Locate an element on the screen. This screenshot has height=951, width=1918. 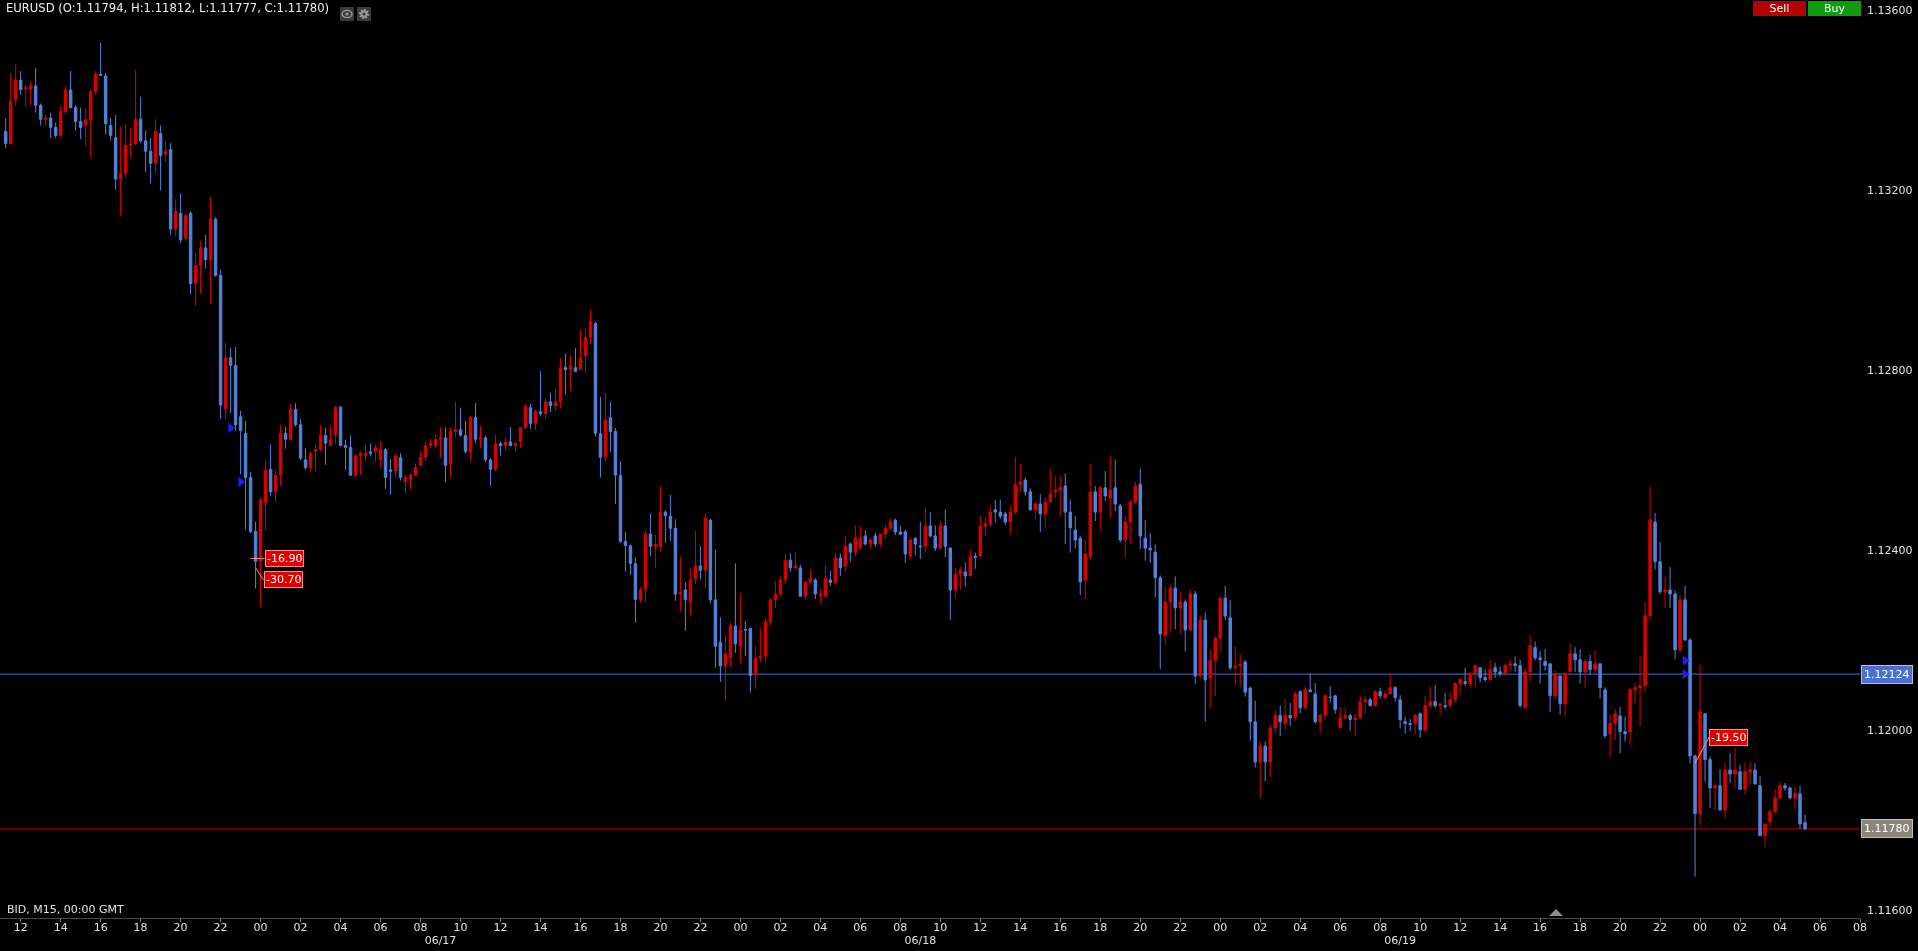
annotation: BID, M15, 00:00 GMT is located at coordinates (65, 909).